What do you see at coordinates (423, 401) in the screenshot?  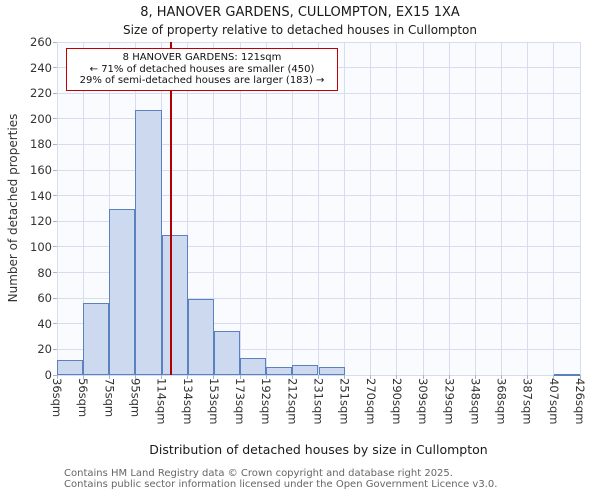 I see `x-tick-label: 309sqm` at bounding box center [423, 401].